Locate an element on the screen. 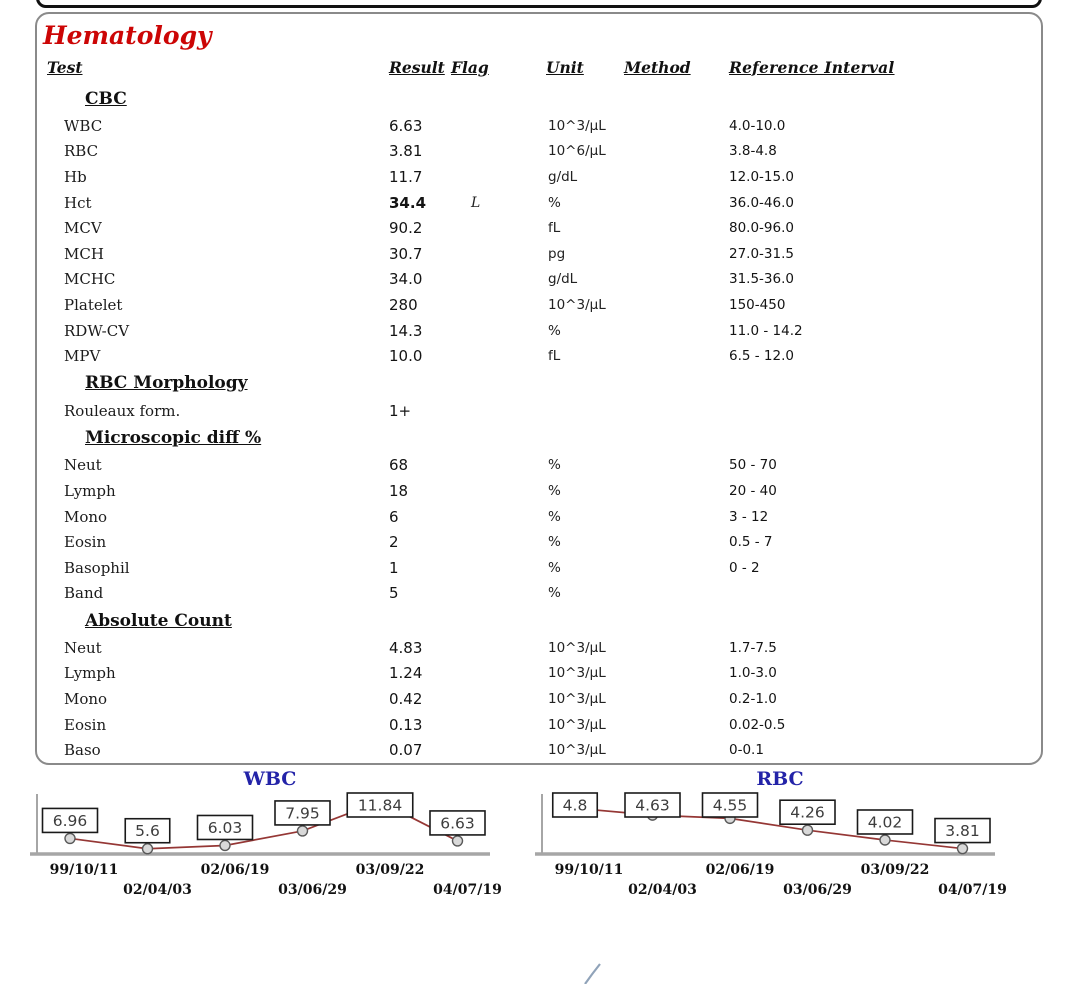  value-label: 4.63 is located at coordinates (652, 806).